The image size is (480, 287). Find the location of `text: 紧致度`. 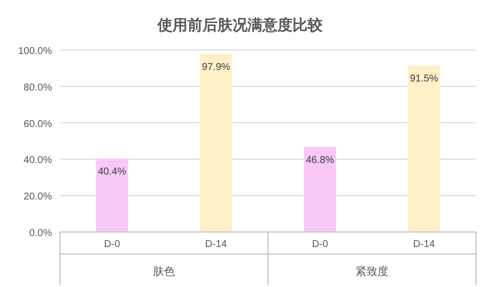

text: 紧致度 is located at coordinates (372, 271).